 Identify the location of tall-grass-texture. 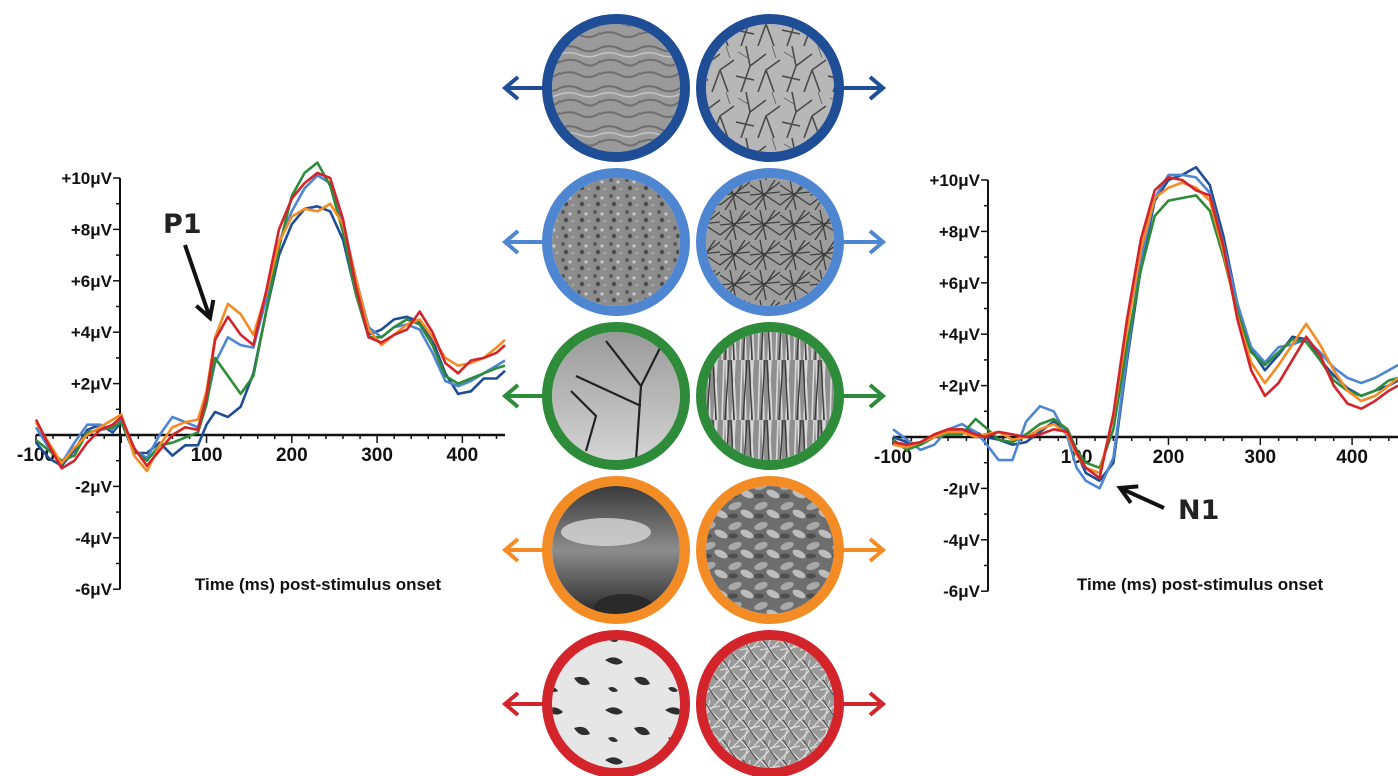
(770, 396).